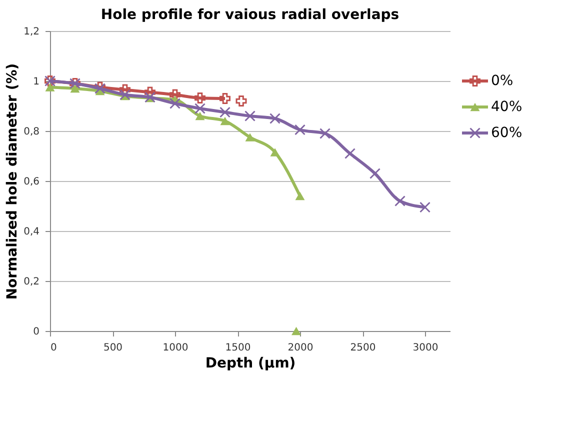  What do you see at coordinates (32, 132) in the screenshot?
I see `y-tick-label: 0,8` at bounding box center [32, 132].